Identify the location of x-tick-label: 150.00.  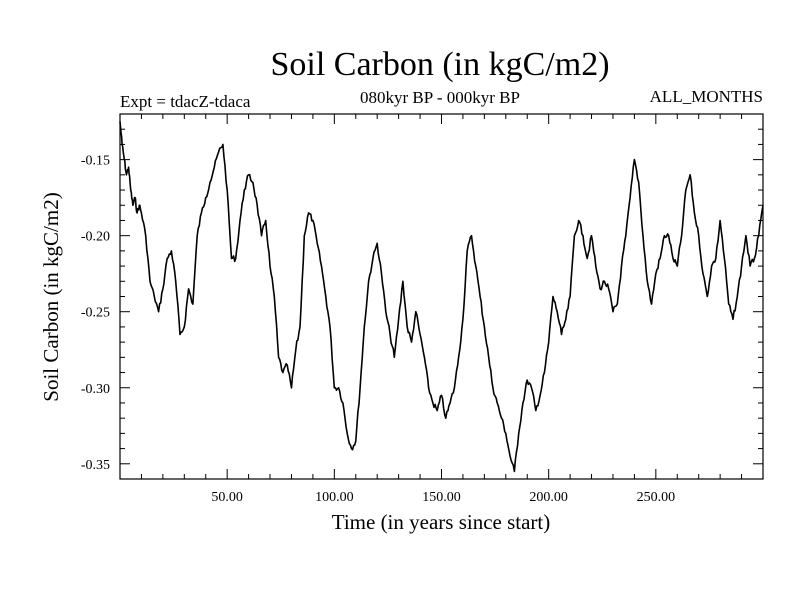
(441, 497).